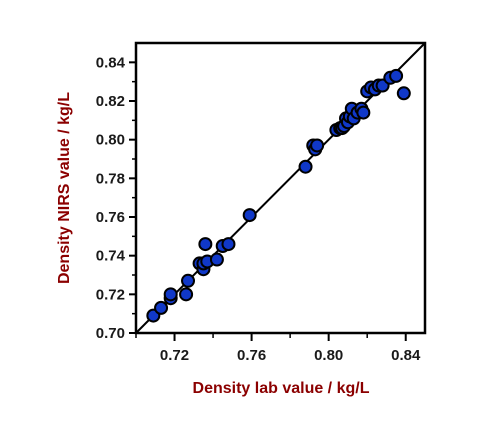  What do you see at coordinates (278, 348) in the screenshot?
I see `x-axis-ticks: 0.72 0.76 0.80 0.84` at bounding box center [278, 348].